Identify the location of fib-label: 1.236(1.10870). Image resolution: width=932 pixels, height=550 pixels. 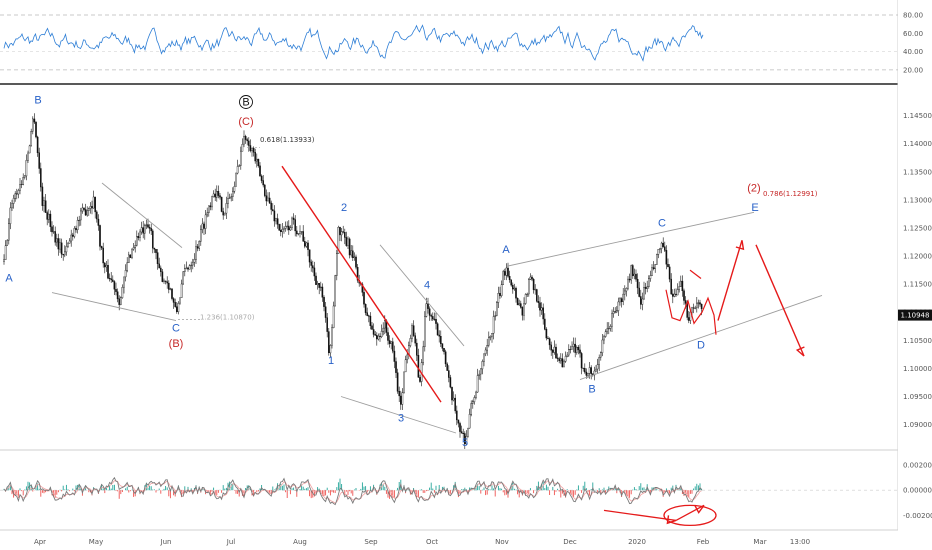
(227, 318).